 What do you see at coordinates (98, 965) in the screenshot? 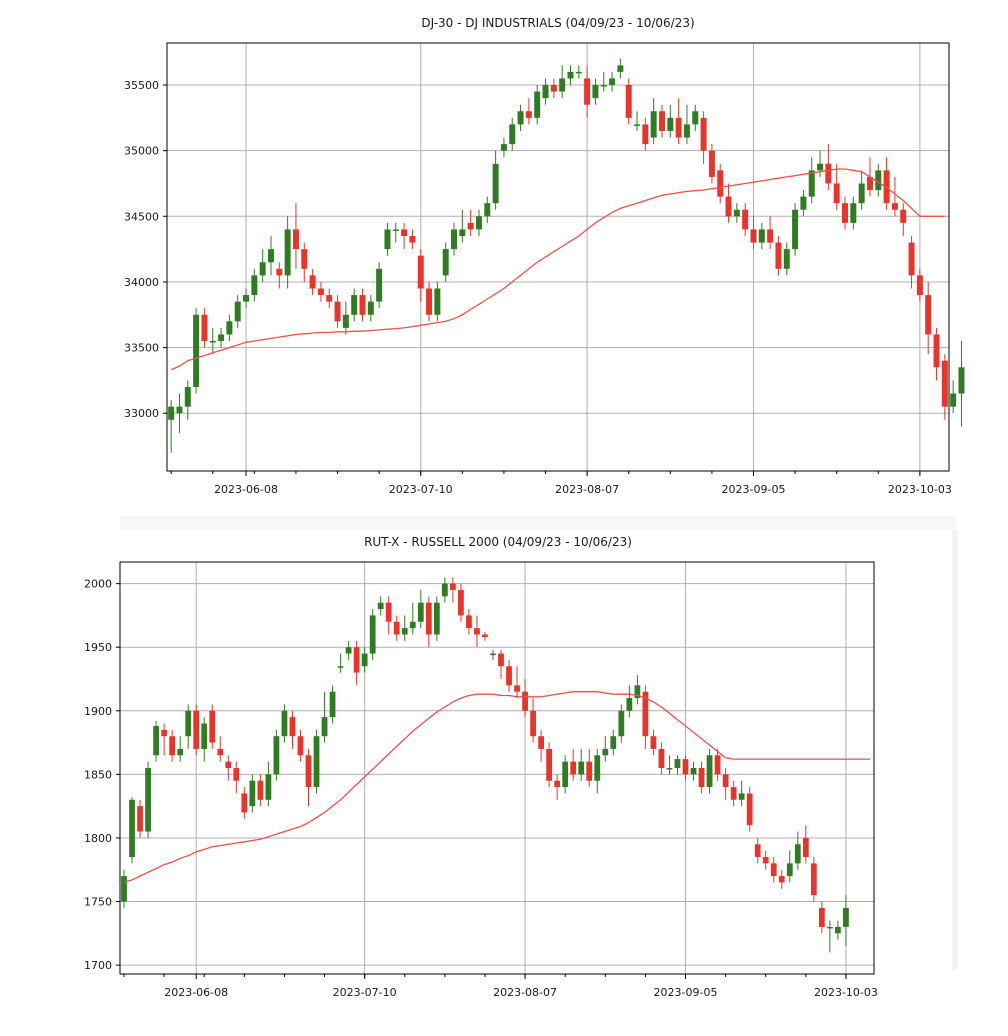
I see `y-tick-label: 1700` at bounding box center [98, 965].